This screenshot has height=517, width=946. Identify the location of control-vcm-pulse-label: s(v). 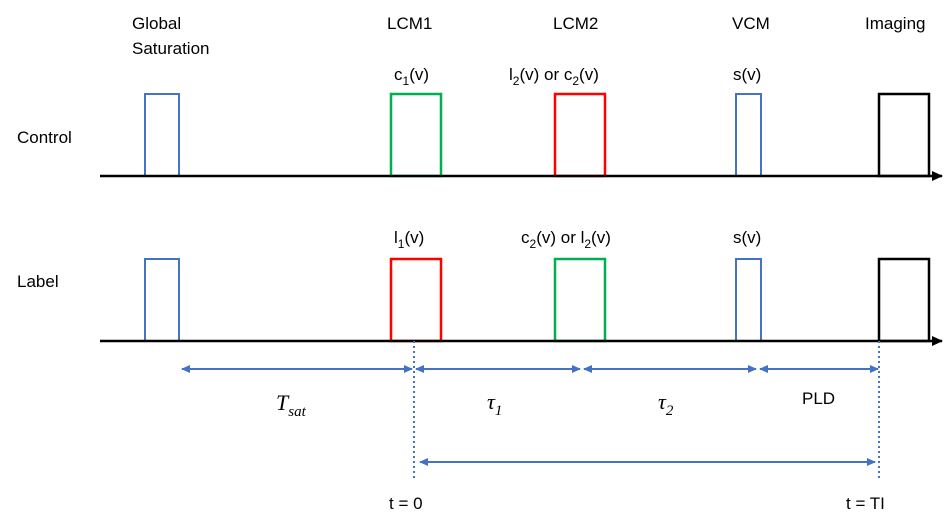
(747, 74).